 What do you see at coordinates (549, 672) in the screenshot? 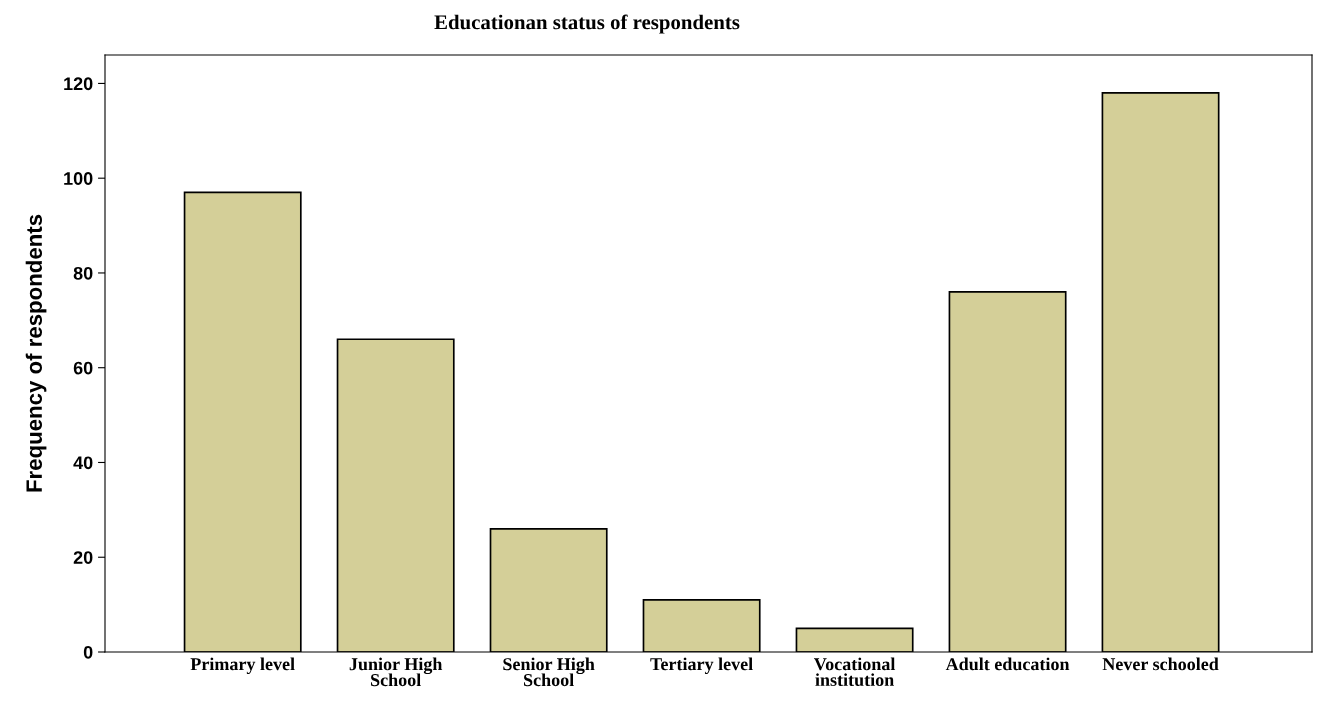
I see `x-tick-label: Senior High School` at bounding box center [549, 672].